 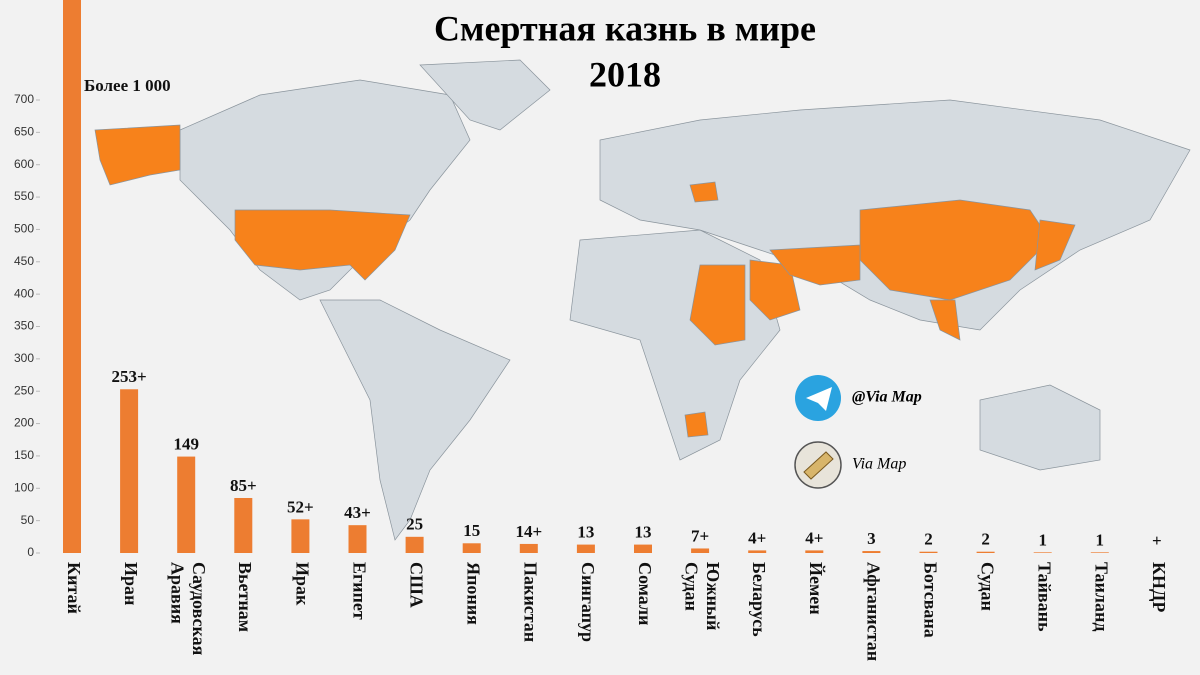 What do you see at coordinates (357, 512) in the screenshot?
I see `value-label: 43+` at bounding box center [357, 512].